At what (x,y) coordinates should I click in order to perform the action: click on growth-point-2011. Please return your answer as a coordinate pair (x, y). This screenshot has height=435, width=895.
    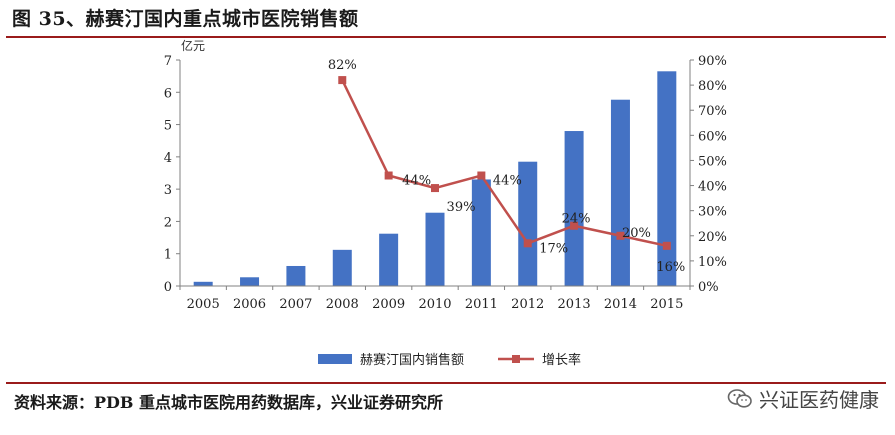
    Looking at the image, I should click on (481, 175).